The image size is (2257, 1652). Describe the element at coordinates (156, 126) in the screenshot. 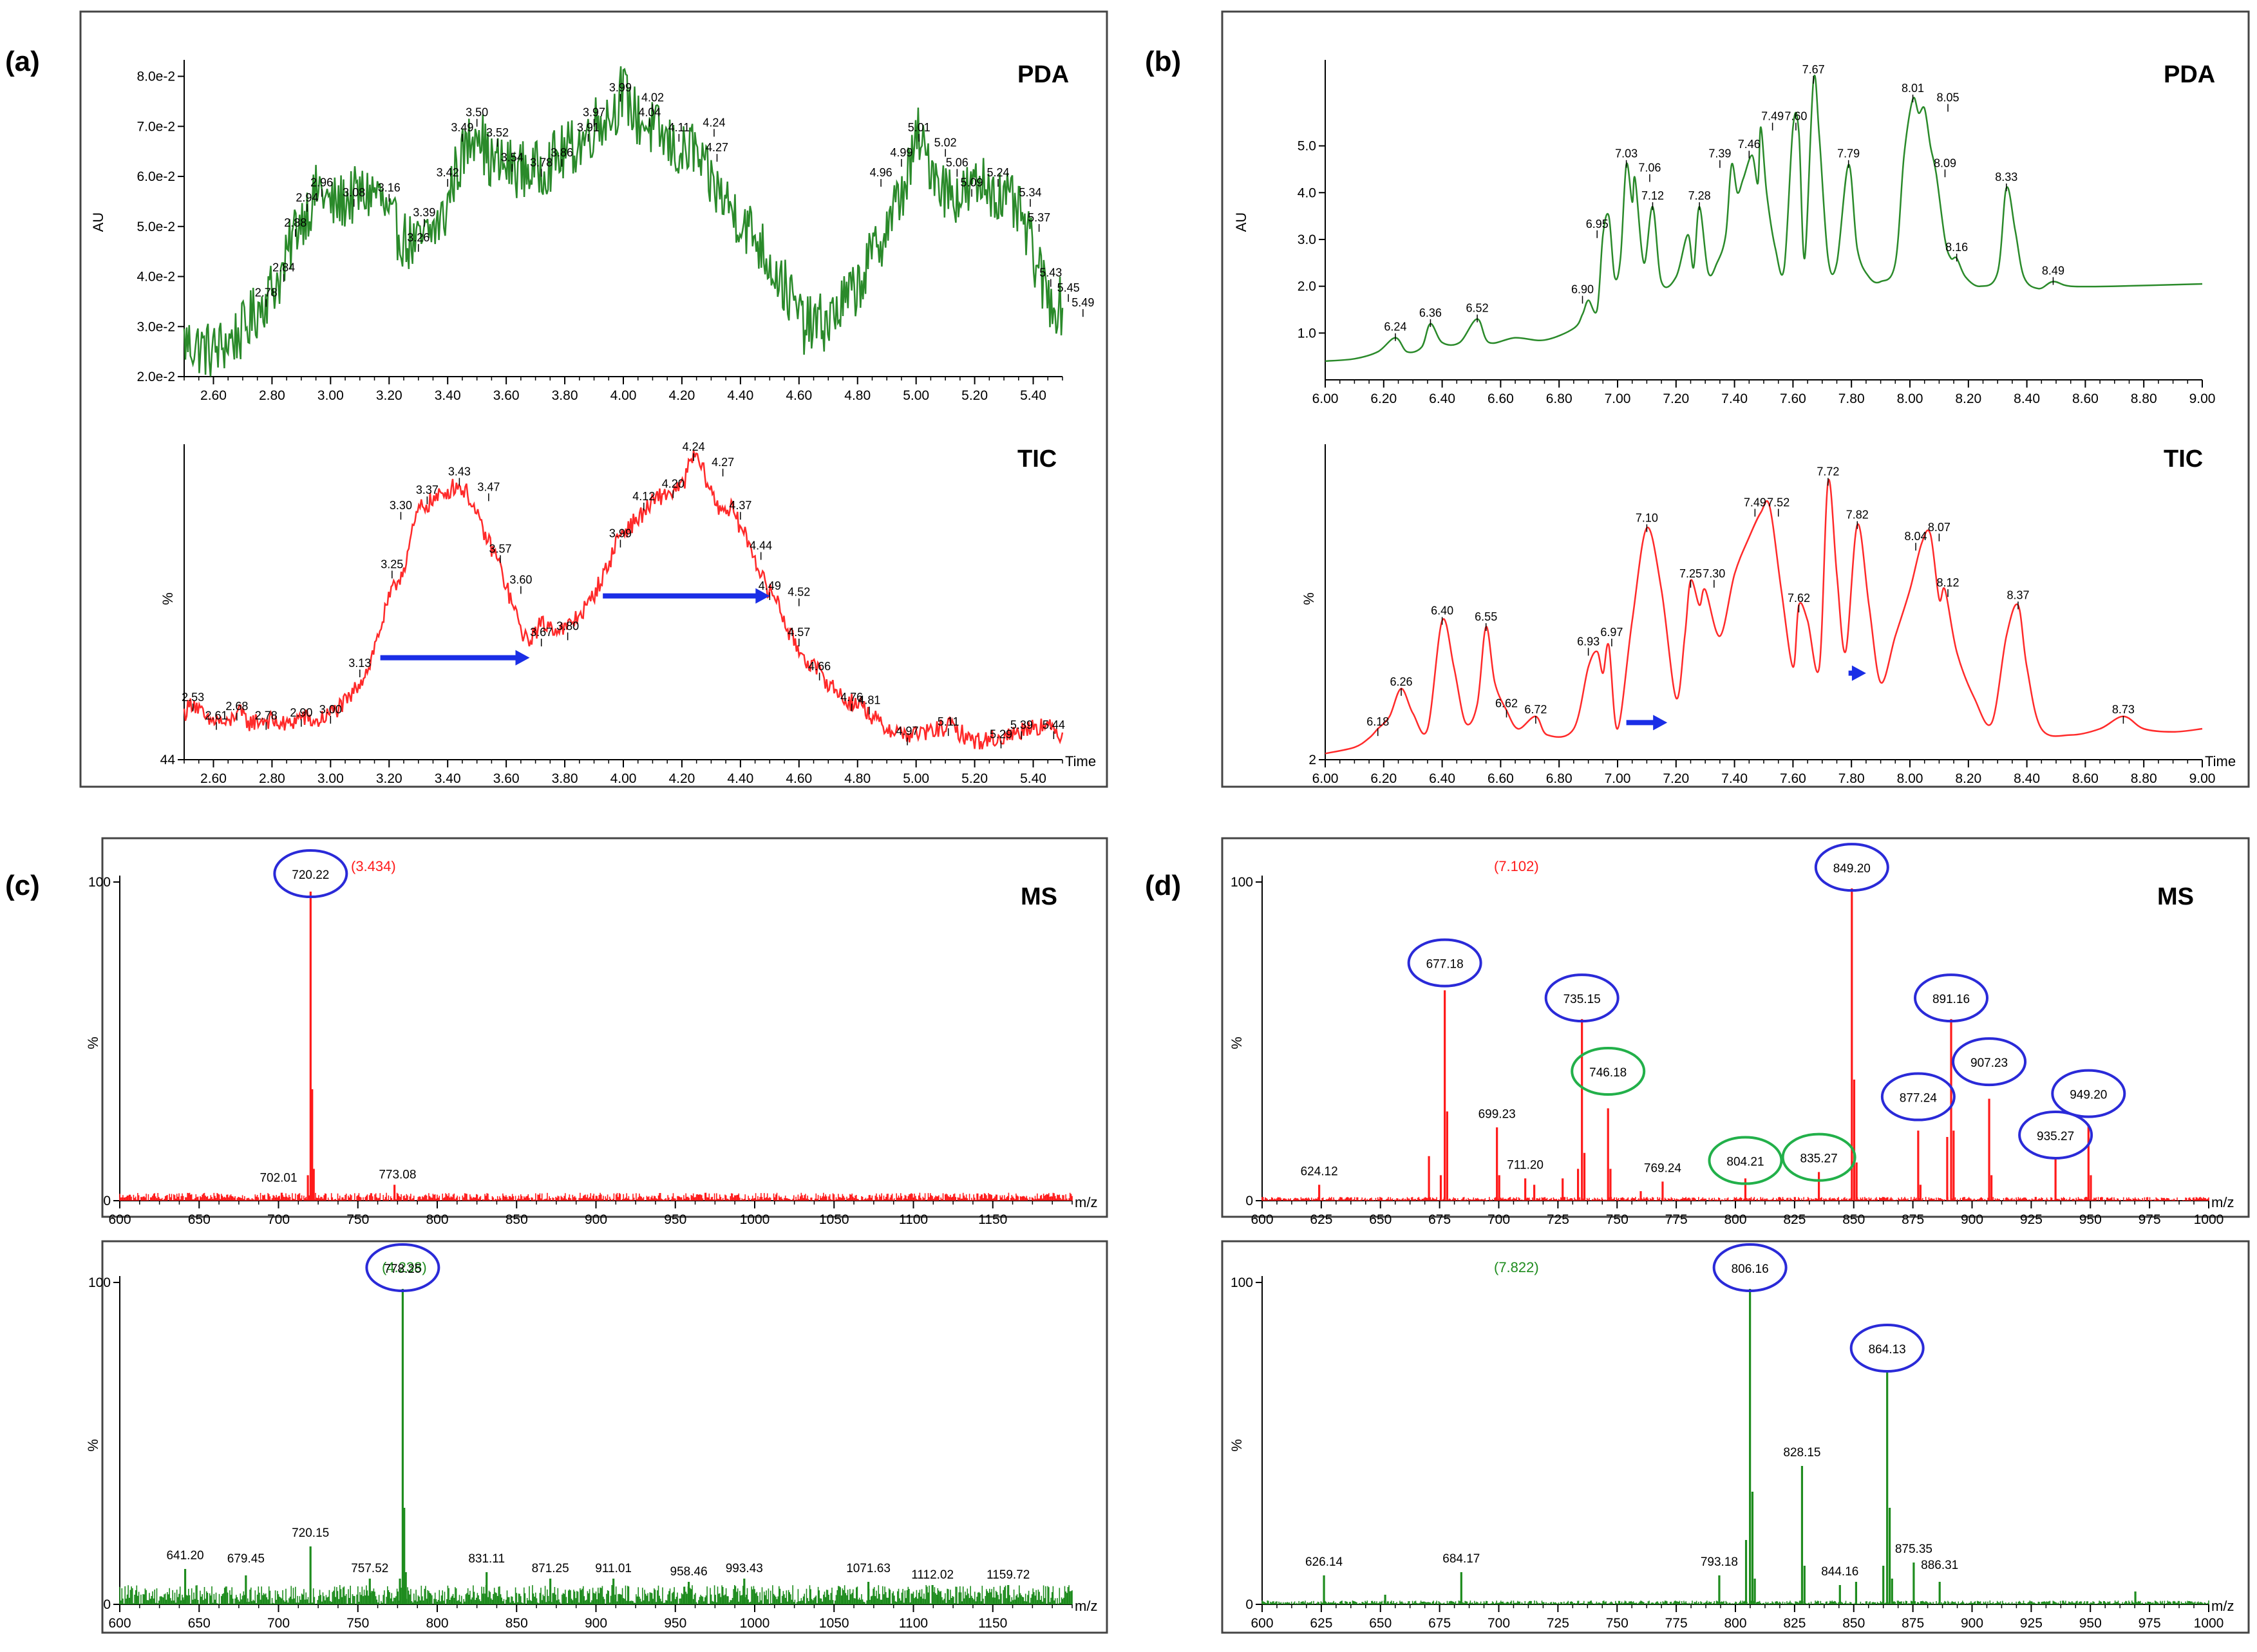

I see `a_pda-y-tick-label: 7.0e-2` at that location.